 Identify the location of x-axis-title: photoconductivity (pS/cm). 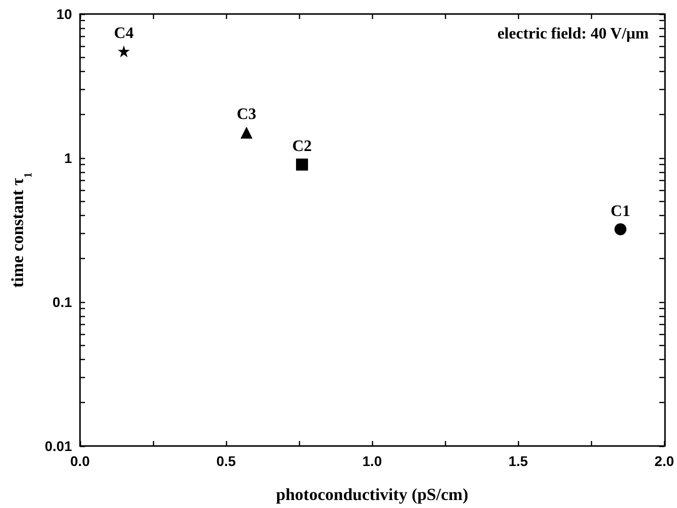
(372, 494).